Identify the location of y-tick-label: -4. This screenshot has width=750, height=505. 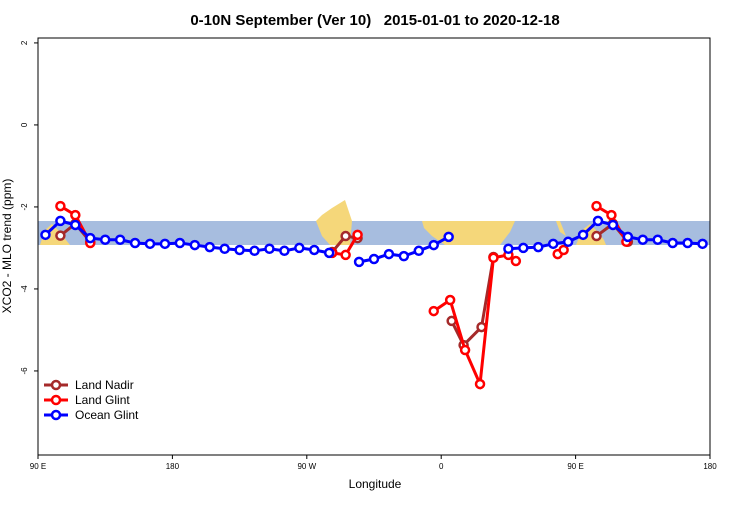
(24, 289).